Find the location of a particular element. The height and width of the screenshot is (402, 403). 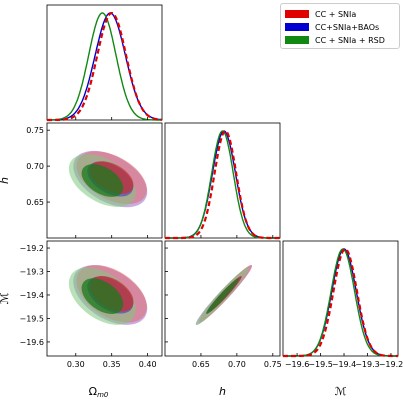

marginal-M-s1 is located at coordinates (340, 302).